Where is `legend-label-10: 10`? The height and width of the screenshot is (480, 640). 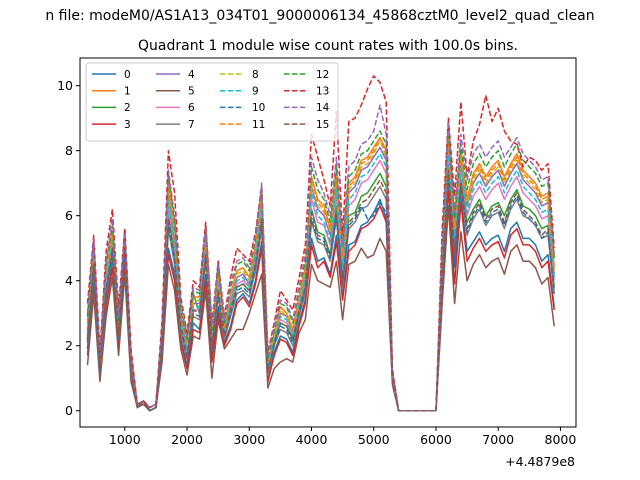
legend-label-10: 10 is located at coordinates (258, 108).